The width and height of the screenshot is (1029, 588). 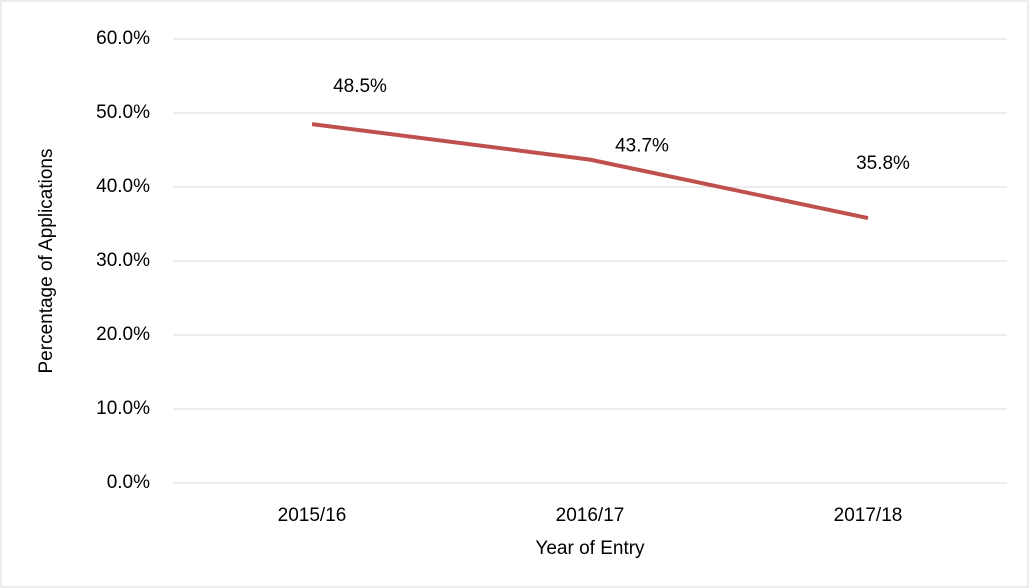 I want to click on data-label: 43.7%, so click(x=642, y=146).